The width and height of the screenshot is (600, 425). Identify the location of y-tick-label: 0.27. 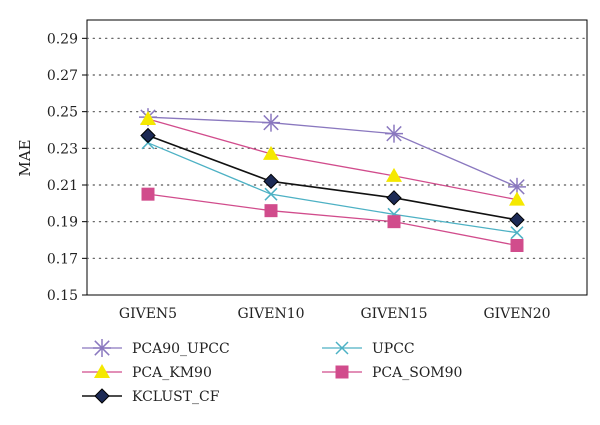
(62, 76).